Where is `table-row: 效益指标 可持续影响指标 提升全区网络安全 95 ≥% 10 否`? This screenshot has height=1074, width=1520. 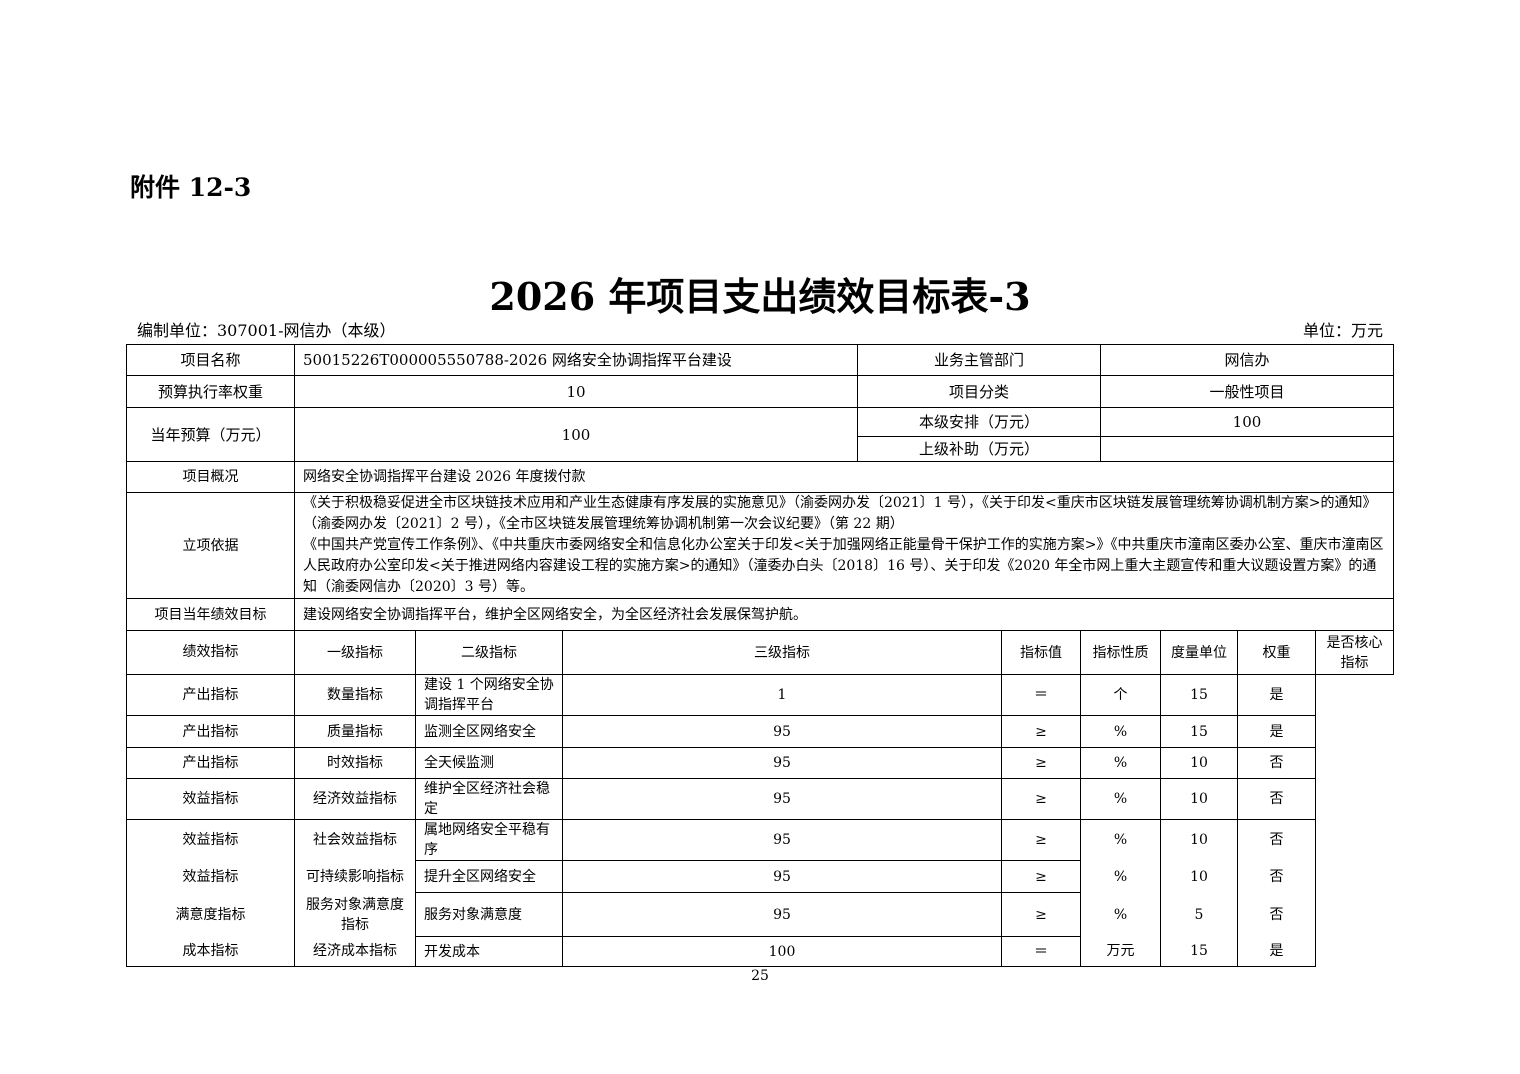 table-row: 效益指标 可持续影响指标 提升全区网络安全 95 ≥% 10 否 is located at coordinates (760, 876).